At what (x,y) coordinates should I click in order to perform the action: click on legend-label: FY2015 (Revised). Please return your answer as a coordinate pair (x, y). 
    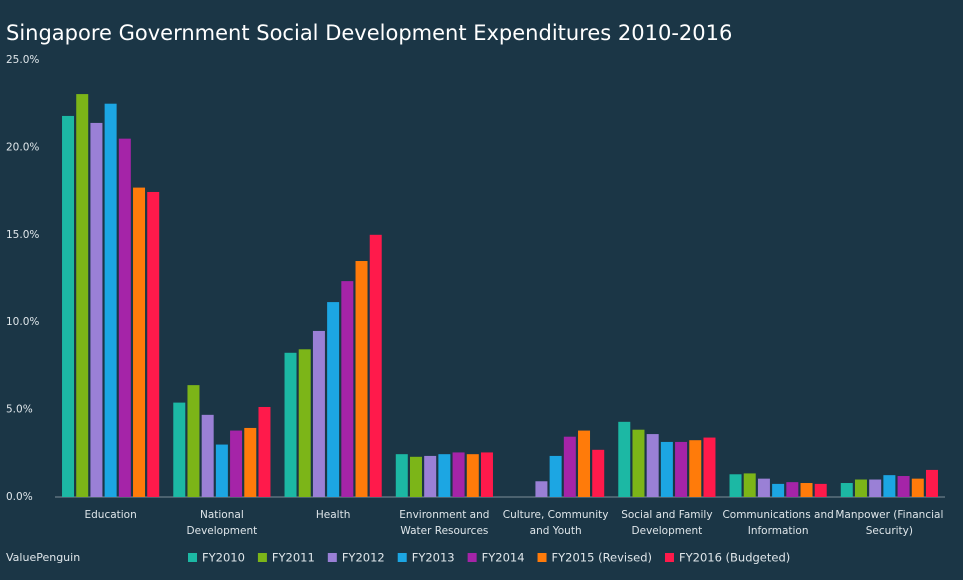
    Looking at the image, I should click on (602, 558).